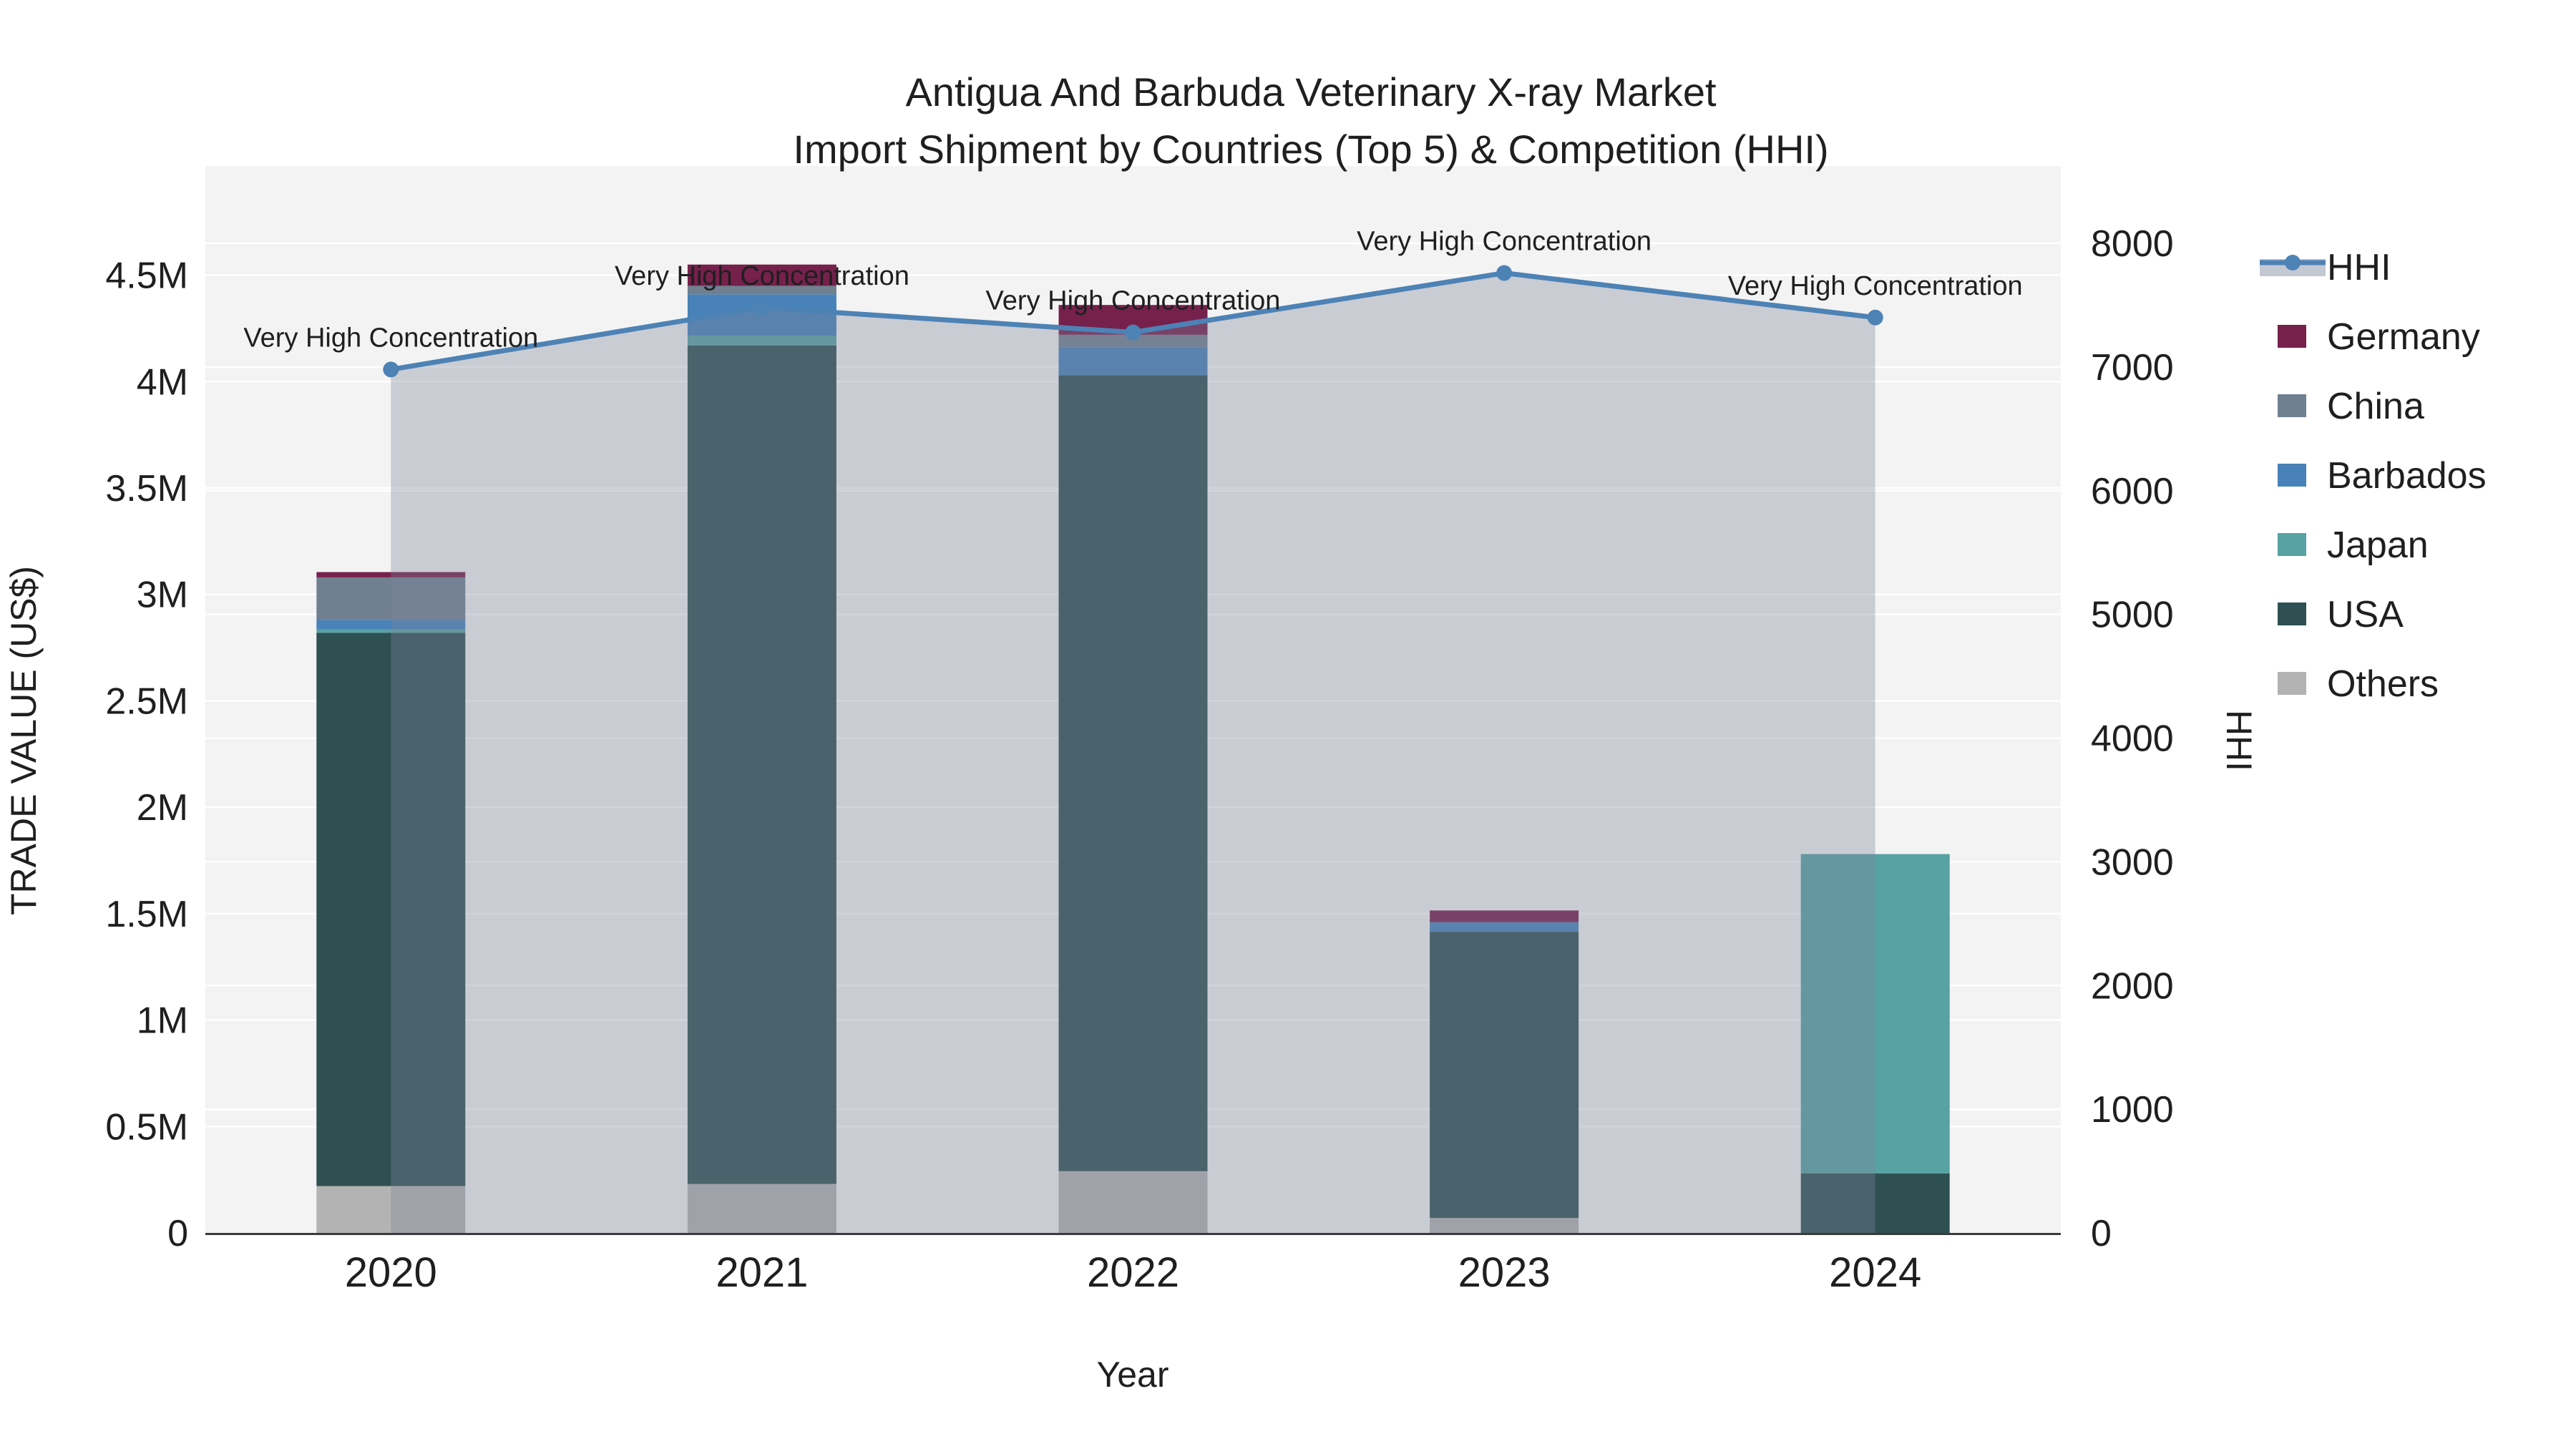  I want to click on right-tick-label: 2000, so click(2132, 986).